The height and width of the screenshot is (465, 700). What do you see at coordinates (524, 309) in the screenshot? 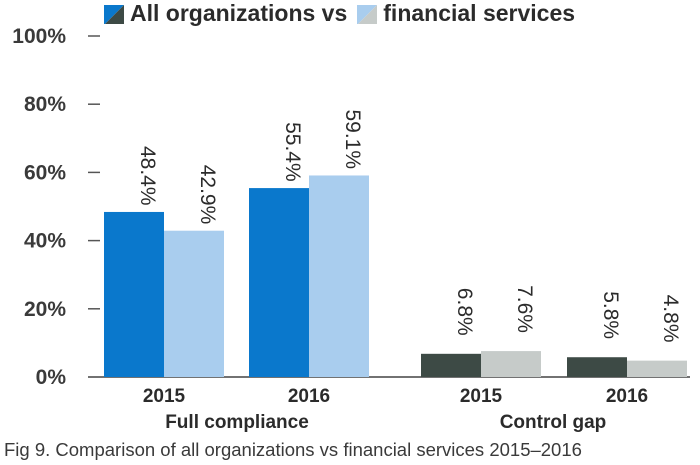
I see `bar-value-label: 7.6%` at bounding box center [524, 309].